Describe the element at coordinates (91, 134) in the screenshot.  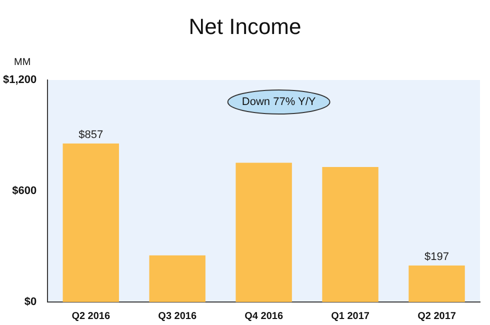
I see `data-label: $857` at that location.